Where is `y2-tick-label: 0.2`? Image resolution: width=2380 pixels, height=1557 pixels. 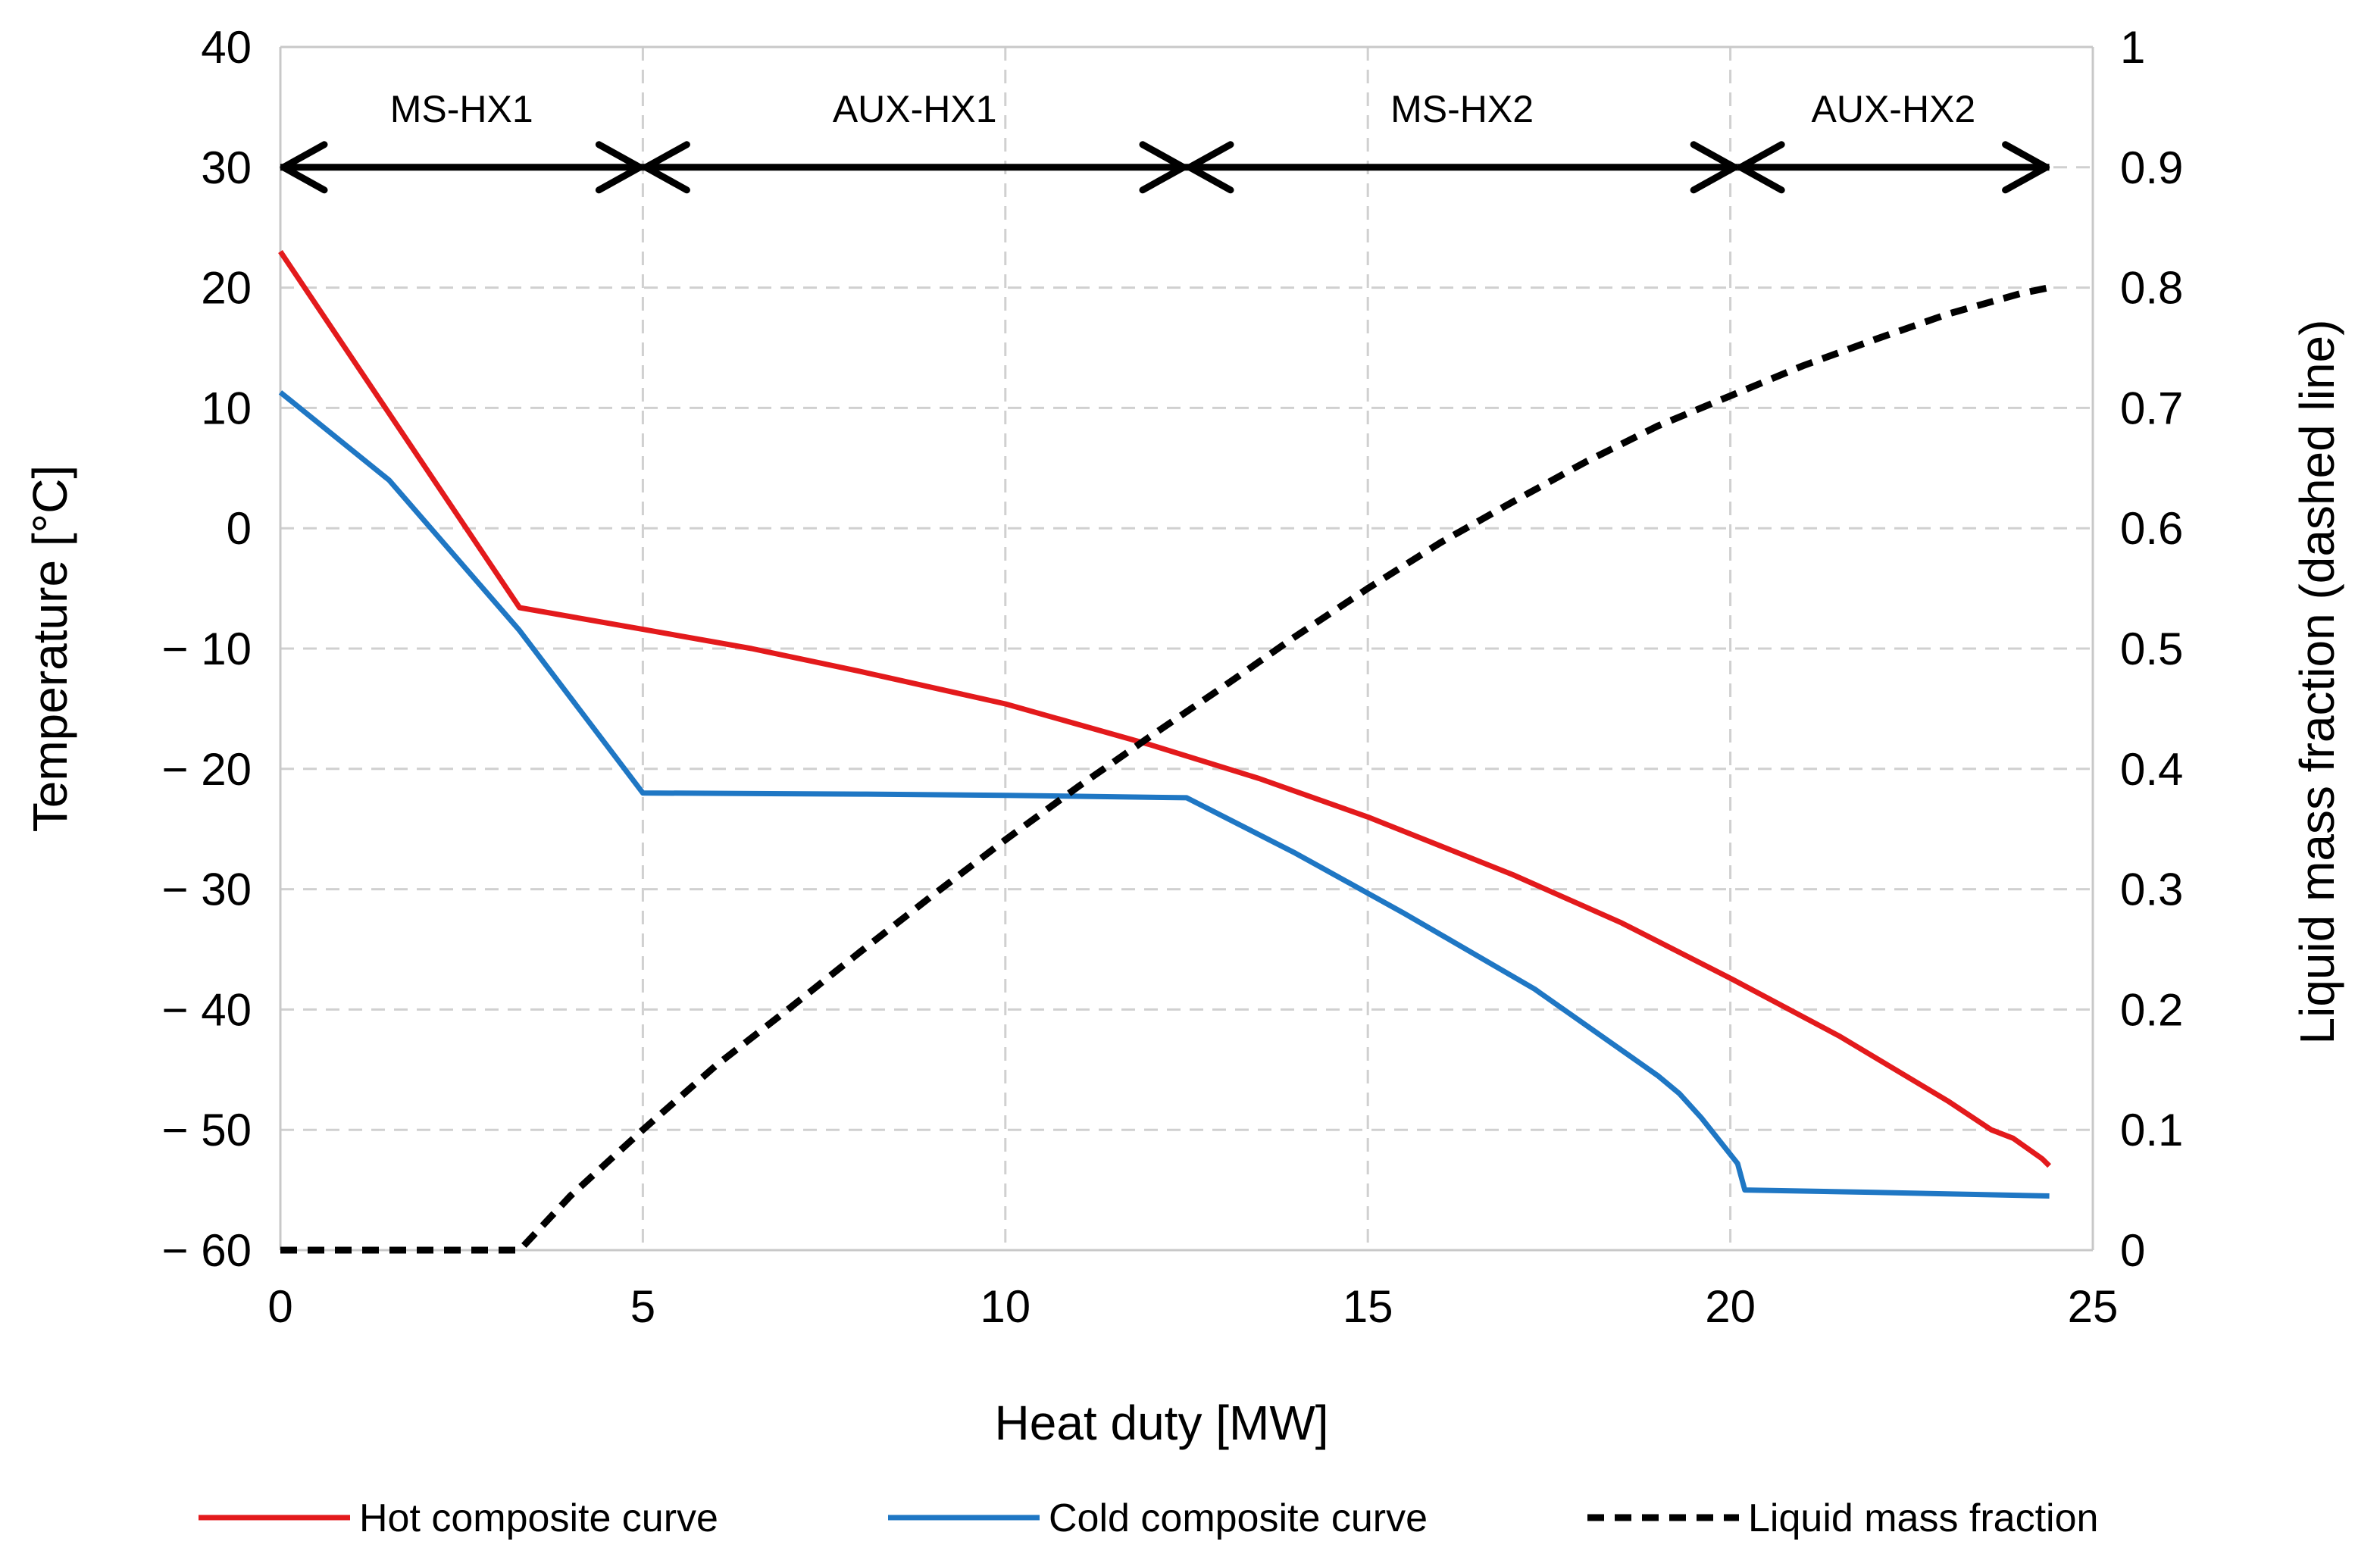 y2-tick-label: 0.2 is located at coordinates (2152, 1009).